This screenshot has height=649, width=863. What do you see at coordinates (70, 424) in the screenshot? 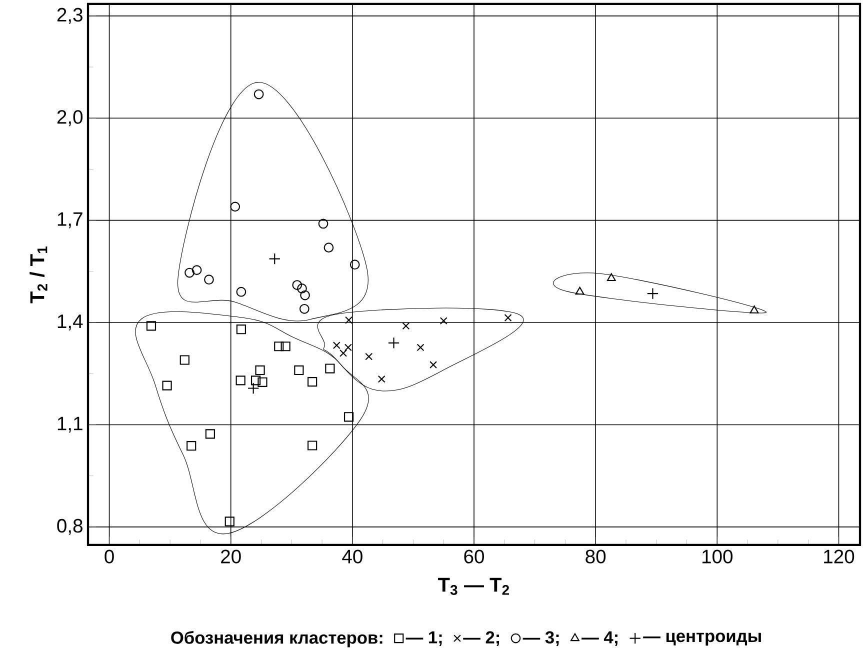
I see `y-tick-label: 1,1` at bounding box center [70, 424].